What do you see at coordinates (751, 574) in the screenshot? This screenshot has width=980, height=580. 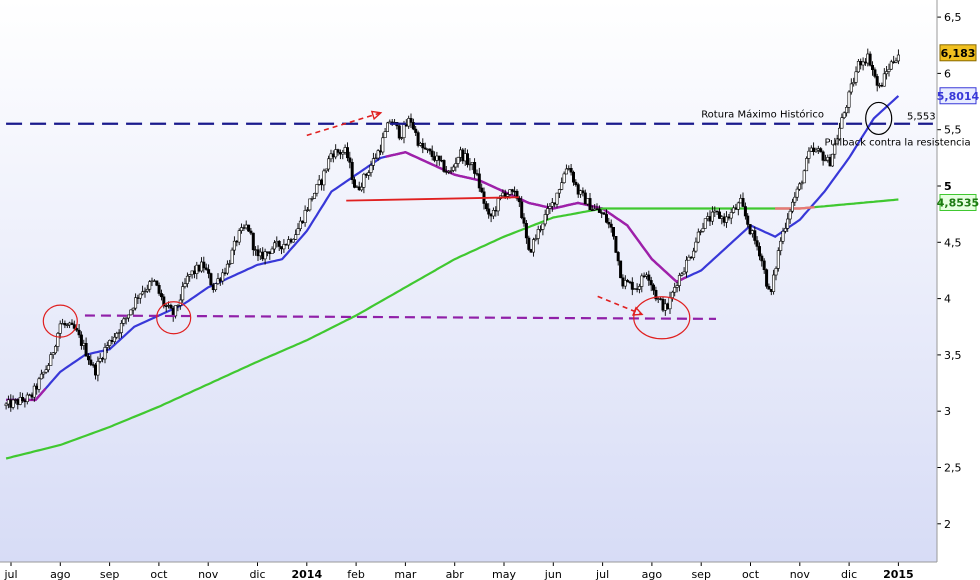 I see `x-tick-label: oct` at bounding box center [751, 574].